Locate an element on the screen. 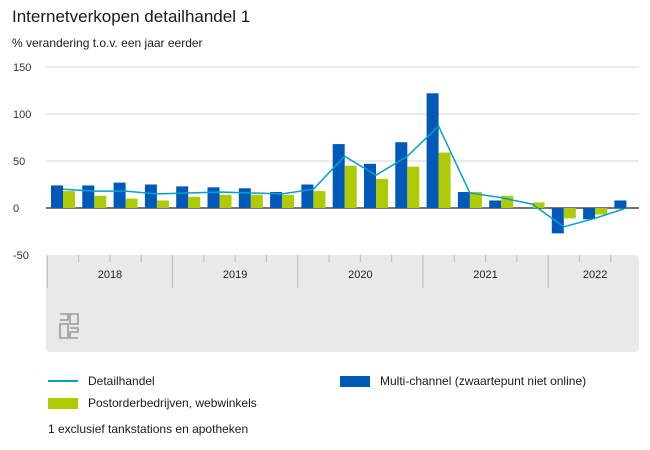 The width and height of the screenshot is (650, 450). legend-item-postorder: Postorderbedrijven, webwinkels is located at coordinates (152, 403).